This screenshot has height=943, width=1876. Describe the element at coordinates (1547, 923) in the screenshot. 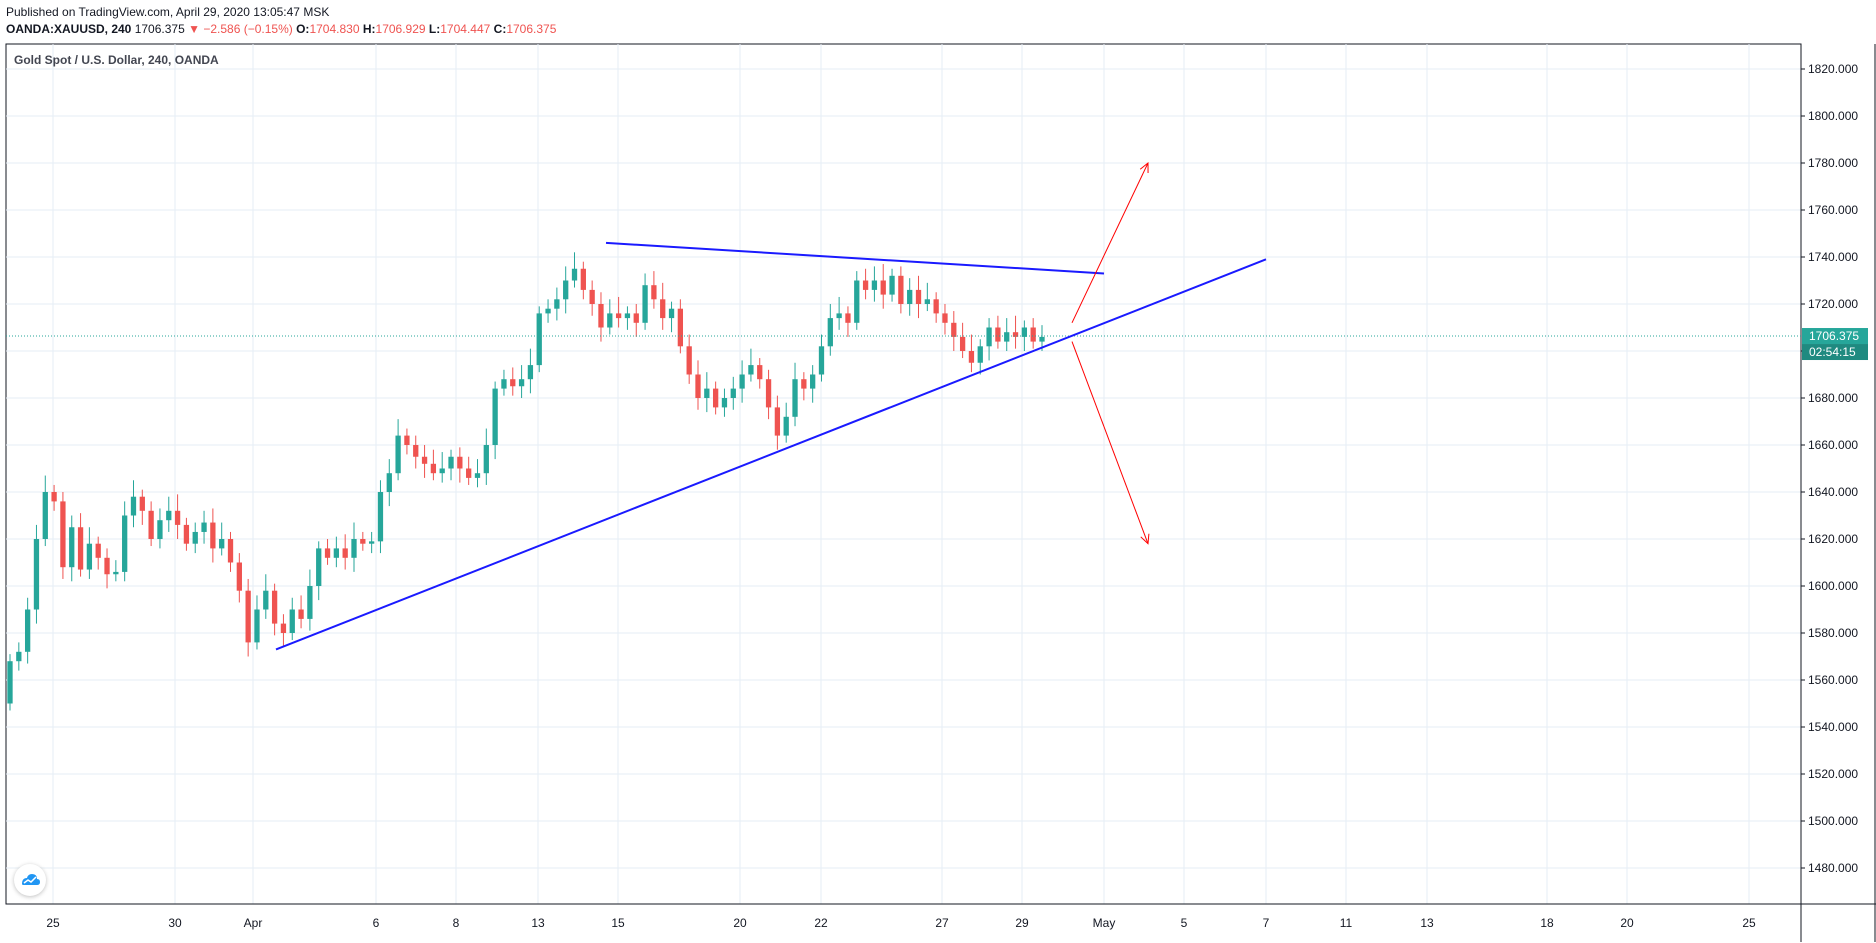

I see `x-tick-label: 18` at that location.